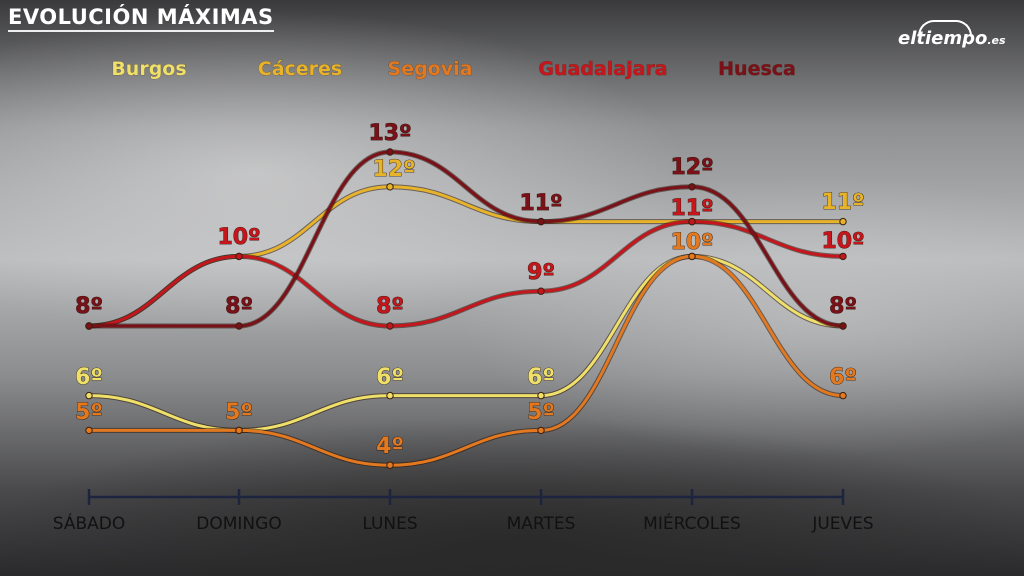  Describe the element at coordinates (541, 524) in the screenshot. I see `x-tick-label: MARTES` at that location.